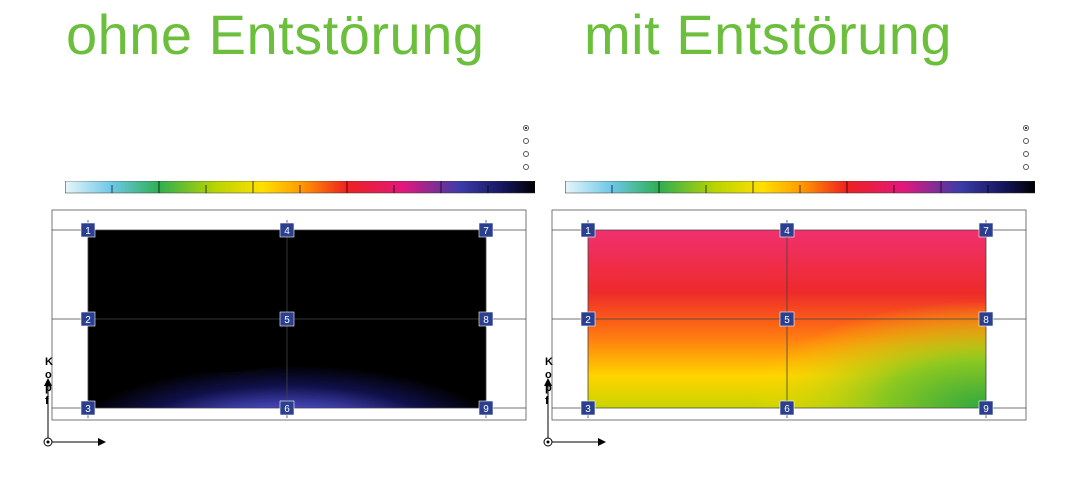  I want to click on heatmap-gradient-area, so click(287, 339).